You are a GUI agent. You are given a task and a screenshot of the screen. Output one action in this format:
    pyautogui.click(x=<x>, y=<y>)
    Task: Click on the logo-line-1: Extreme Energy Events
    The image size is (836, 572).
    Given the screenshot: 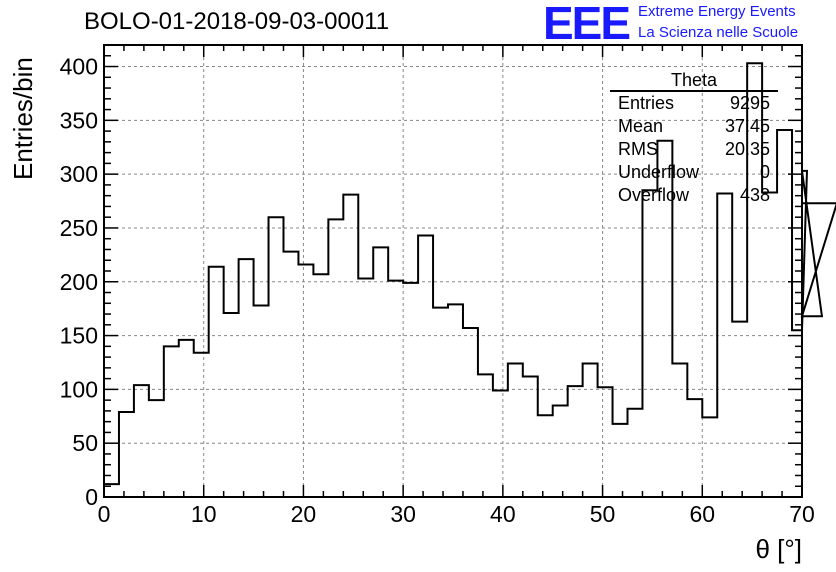 What is the action you would take?
    pyautogui.click(x=717, y=11)
    